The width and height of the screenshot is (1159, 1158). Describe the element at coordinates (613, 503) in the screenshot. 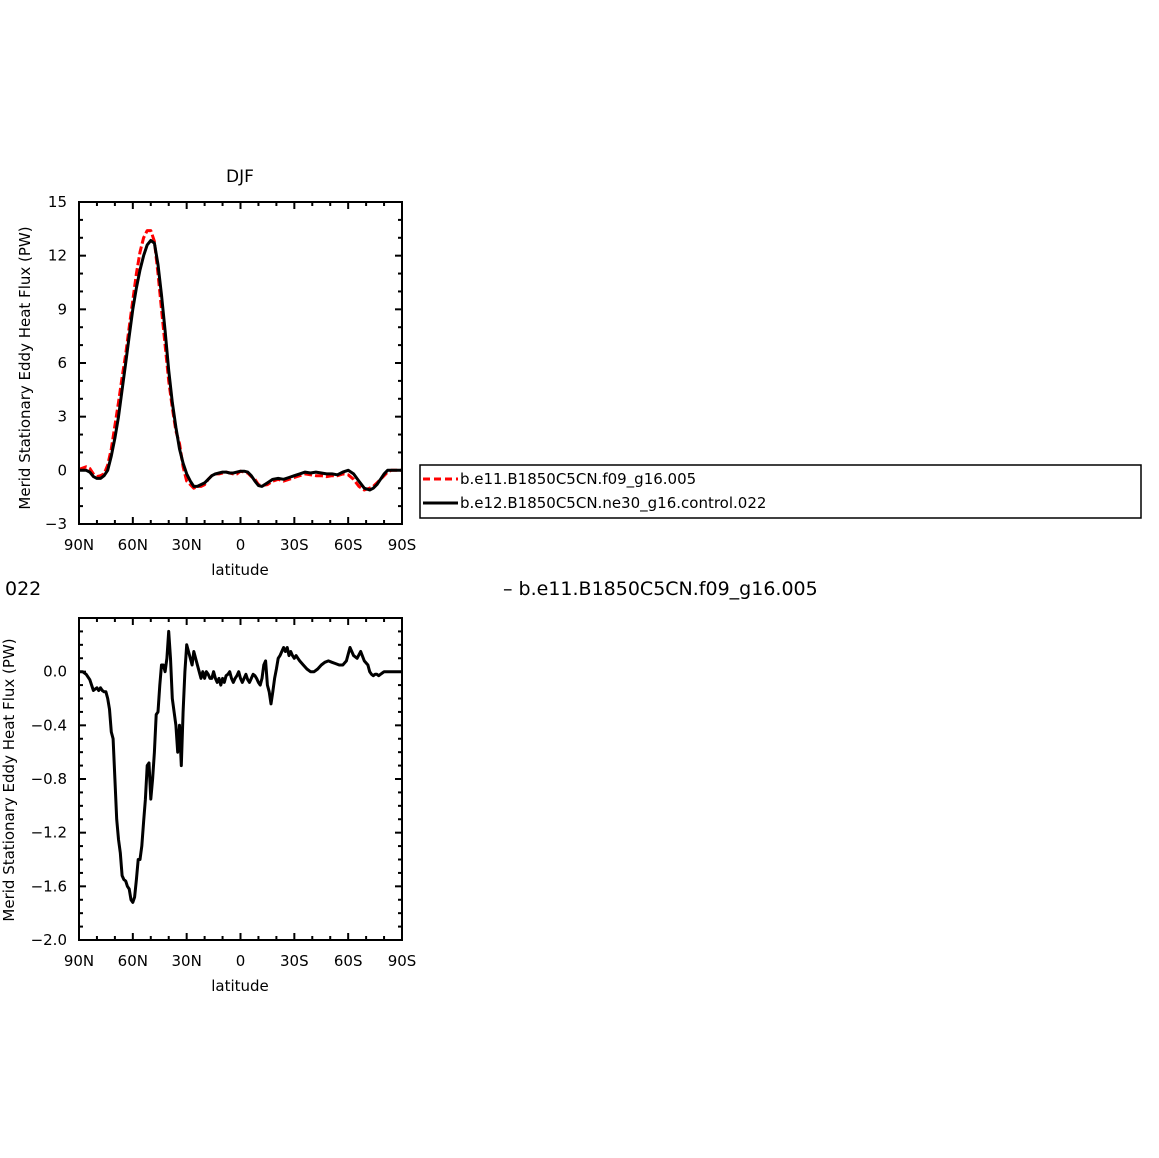

I see `legend-entry-2: b.e12.B1850C5CN.ne30_g16.control.022` at that location.